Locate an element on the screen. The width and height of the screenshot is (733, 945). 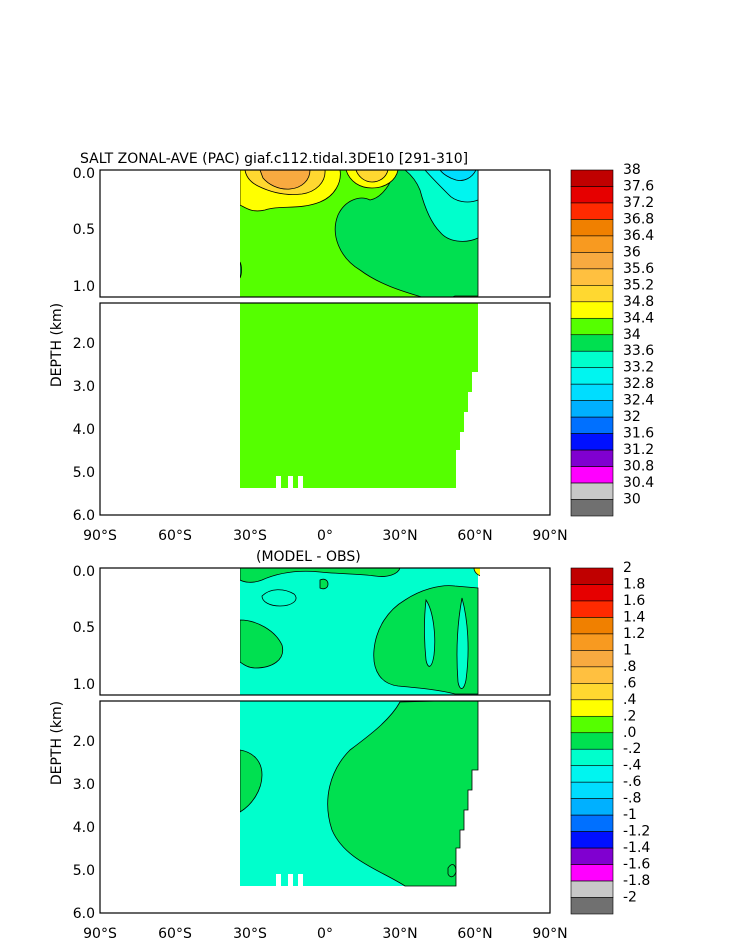
colorbar-label: .4 is located at coordinates (629, 700).